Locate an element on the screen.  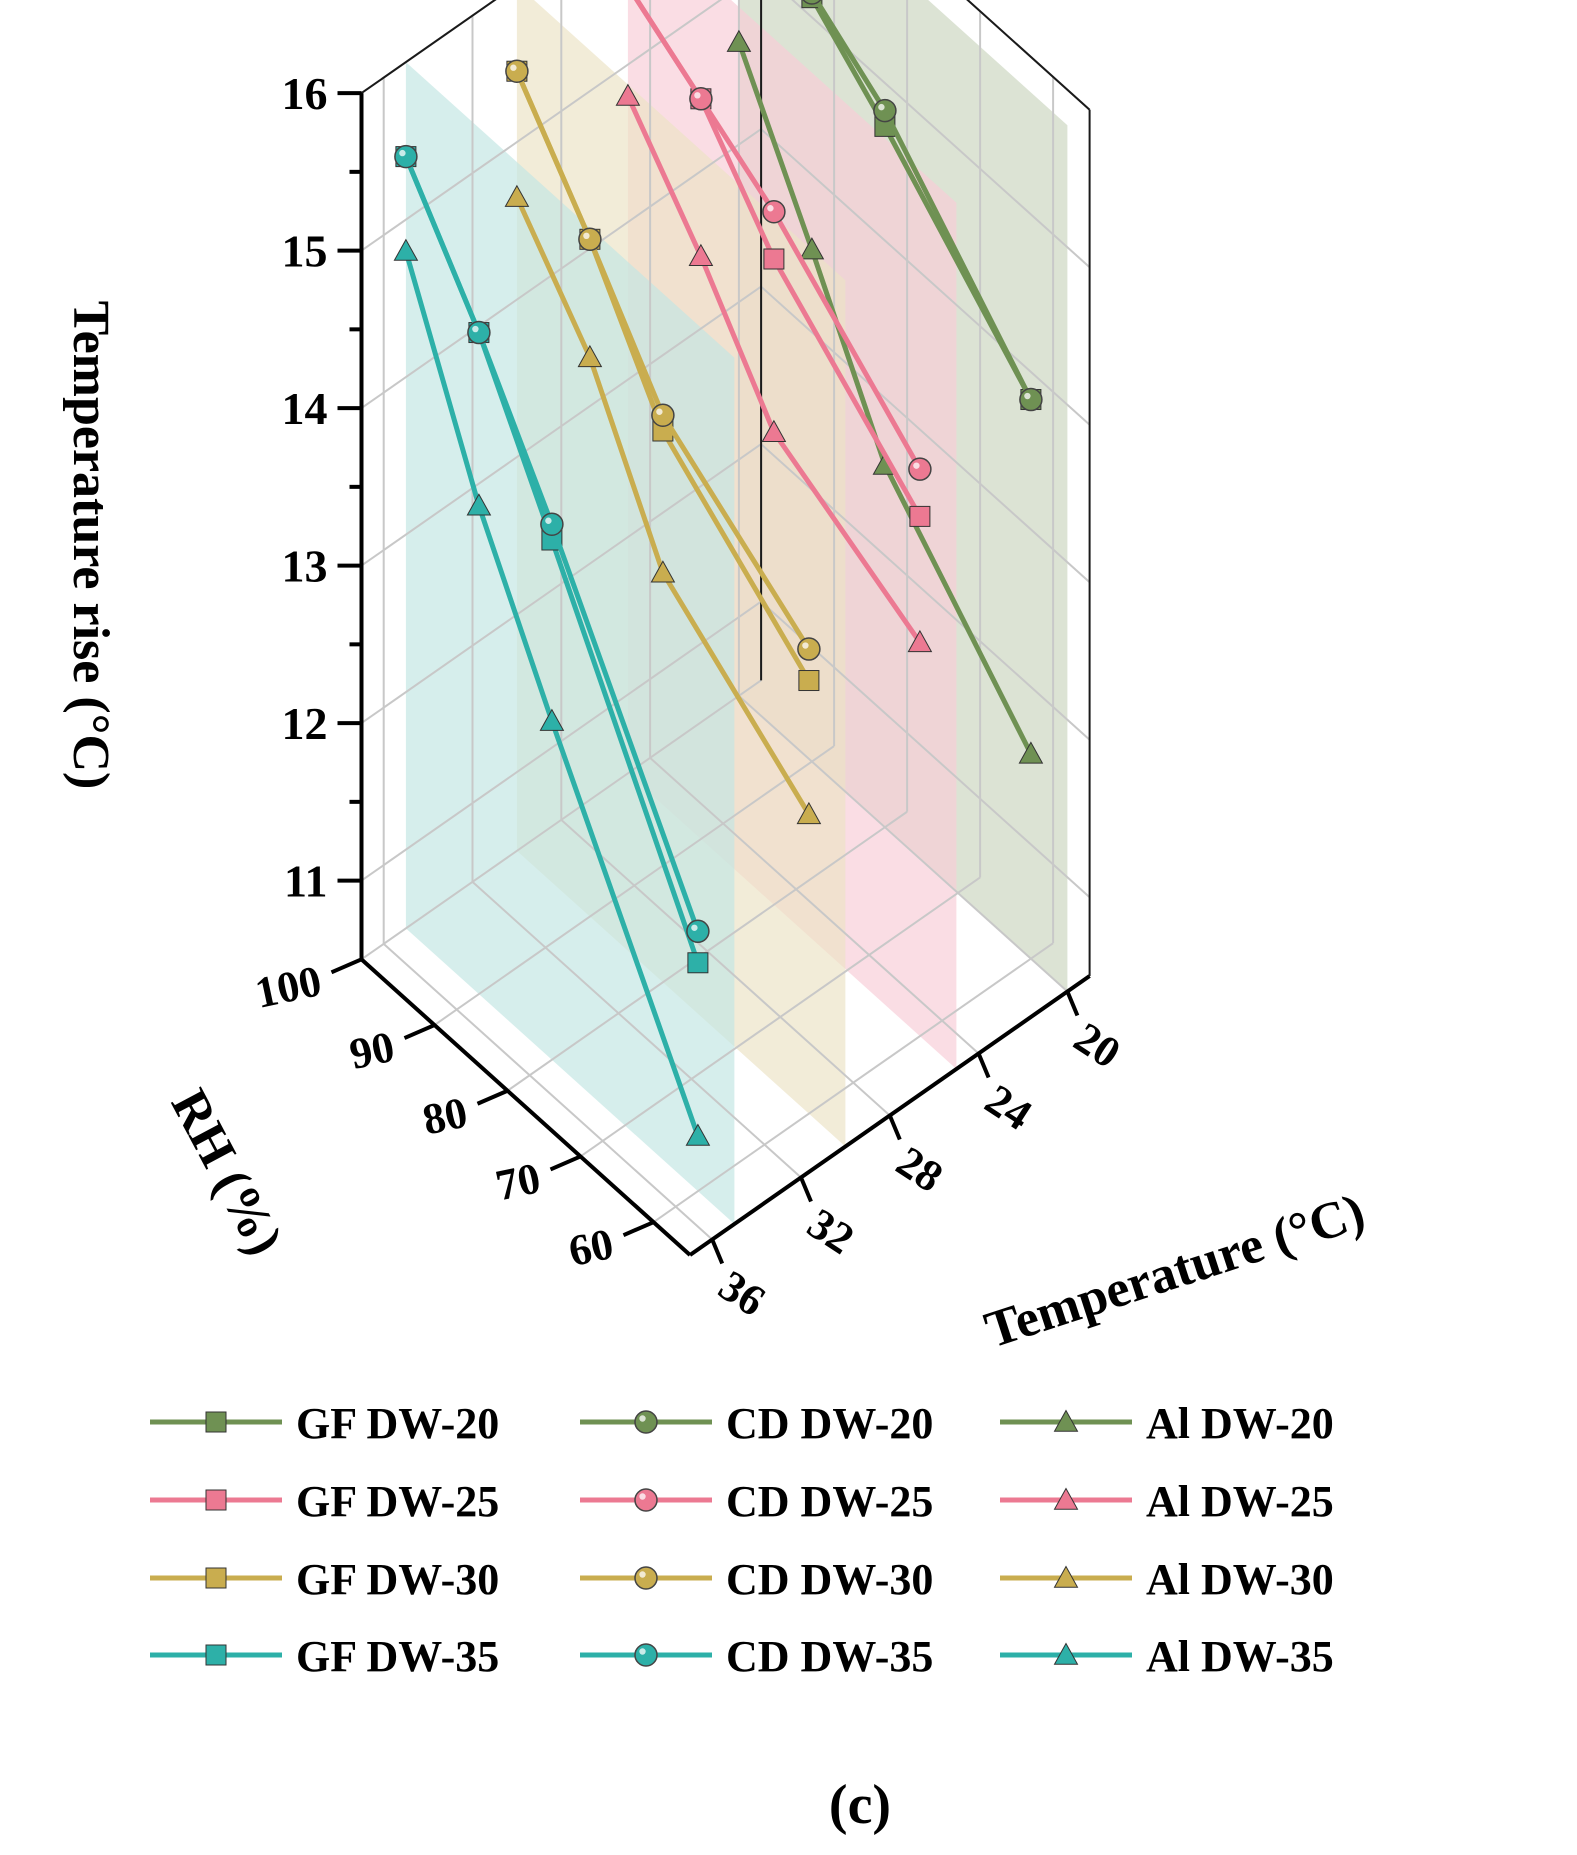
legend-label: GF DW-25 is located at coordinates (397, 1501).